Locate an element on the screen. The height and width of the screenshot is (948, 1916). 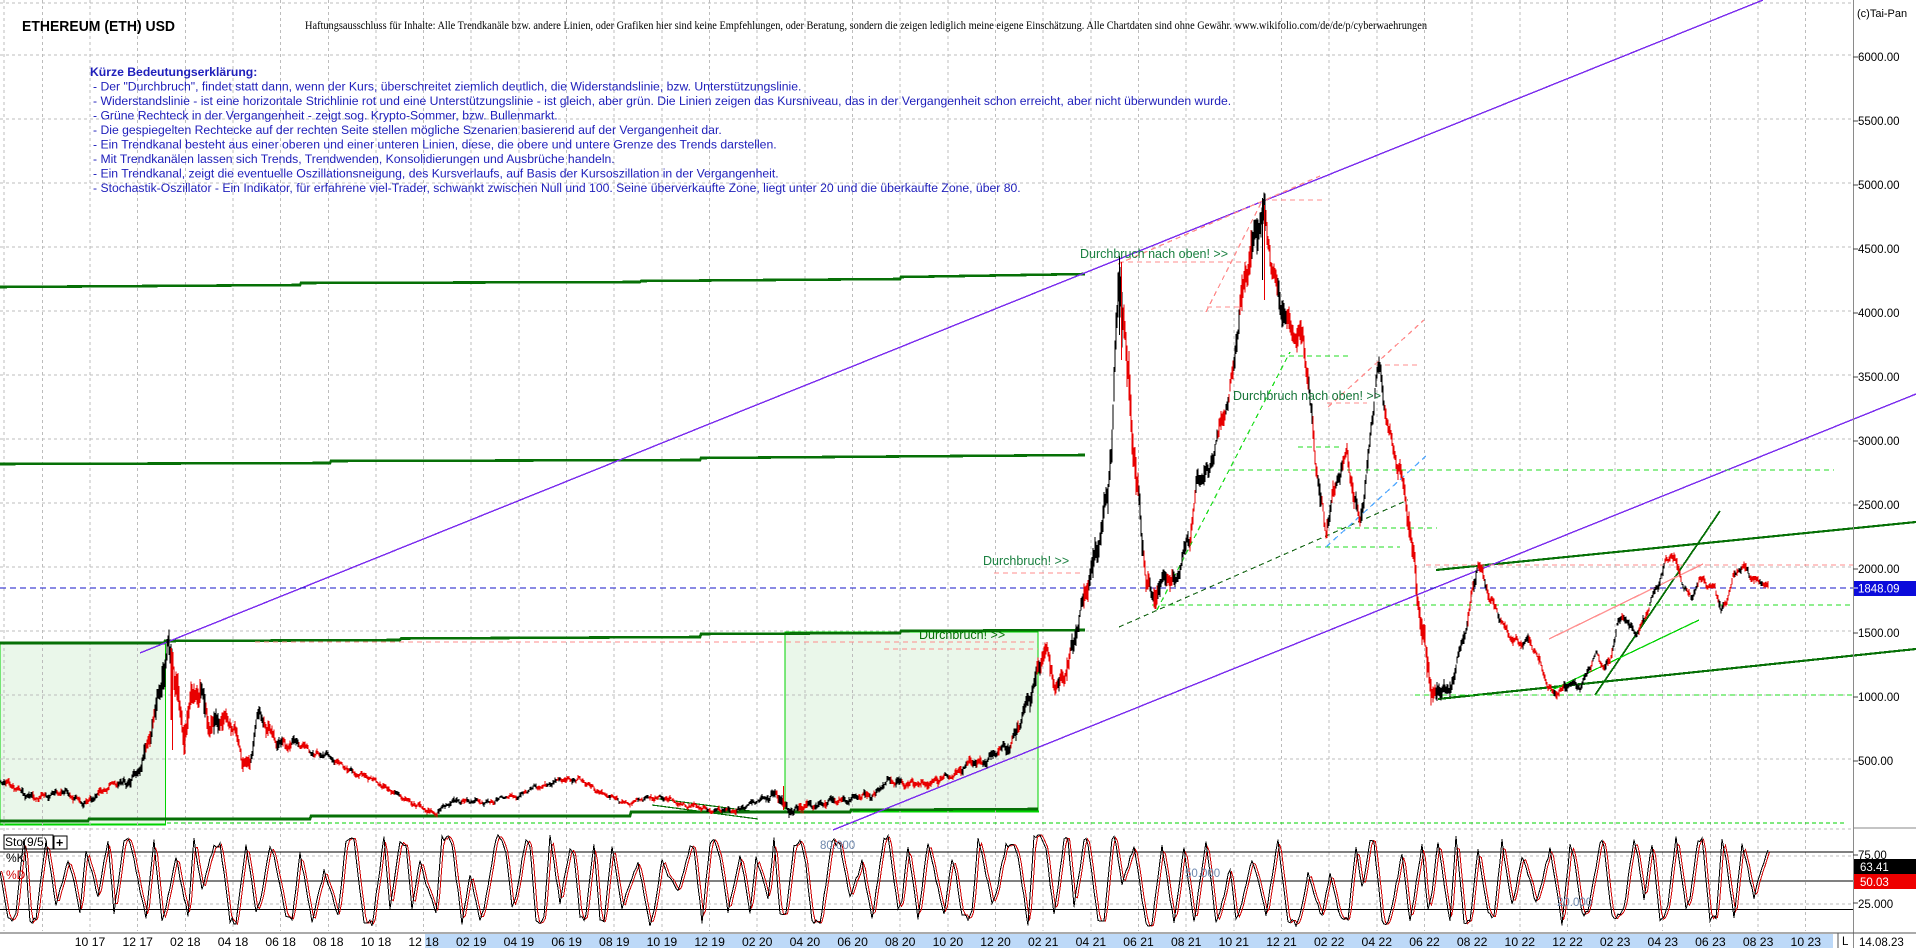
svg-text: 6000.00 is located at coordinates (1879, 58).